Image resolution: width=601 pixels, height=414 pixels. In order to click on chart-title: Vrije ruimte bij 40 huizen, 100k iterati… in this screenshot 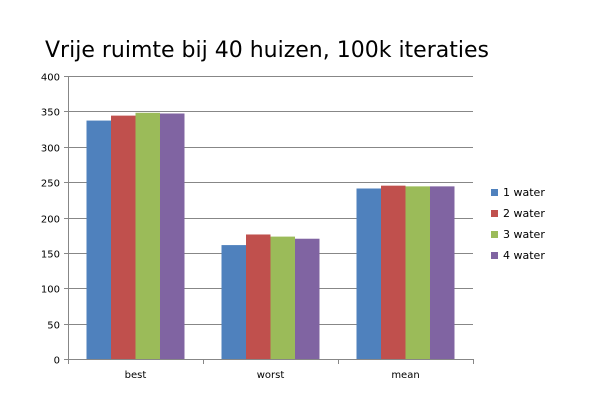, I will do `click(267, 50)`.